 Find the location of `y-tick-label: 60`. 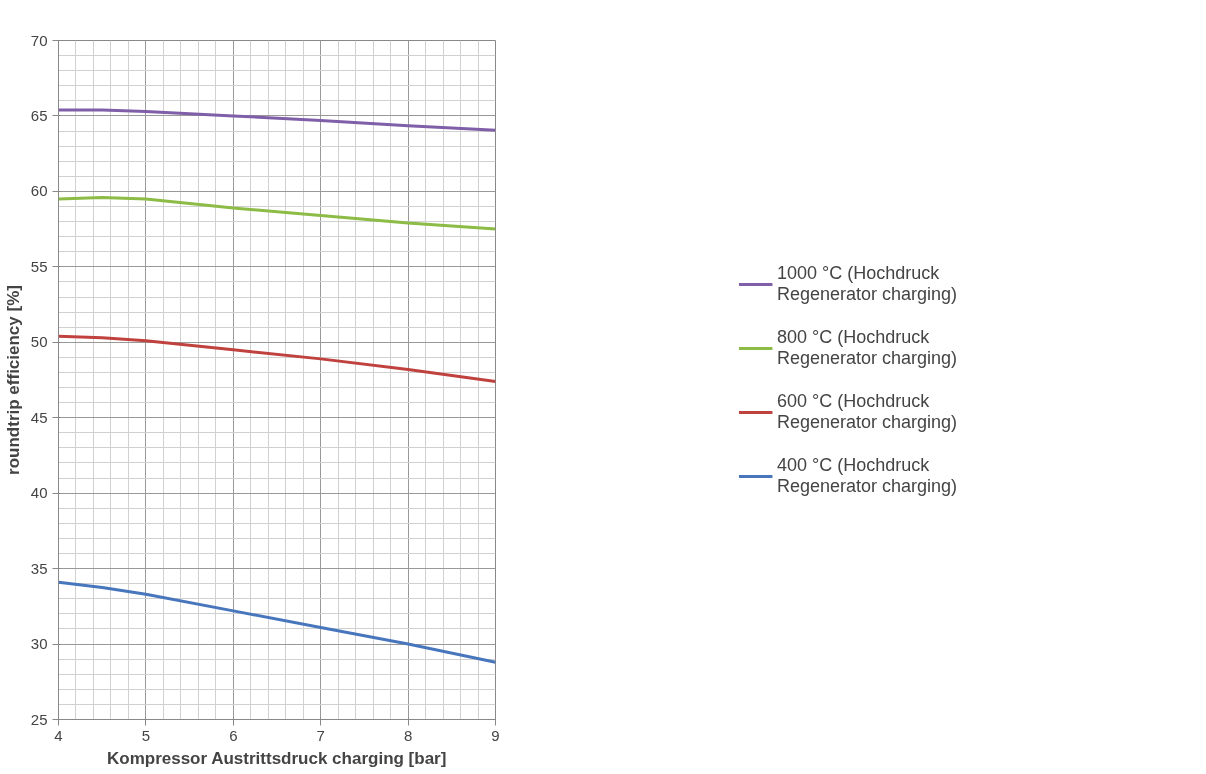

y-tick-label: 60 is located at coordinates (39, 191).